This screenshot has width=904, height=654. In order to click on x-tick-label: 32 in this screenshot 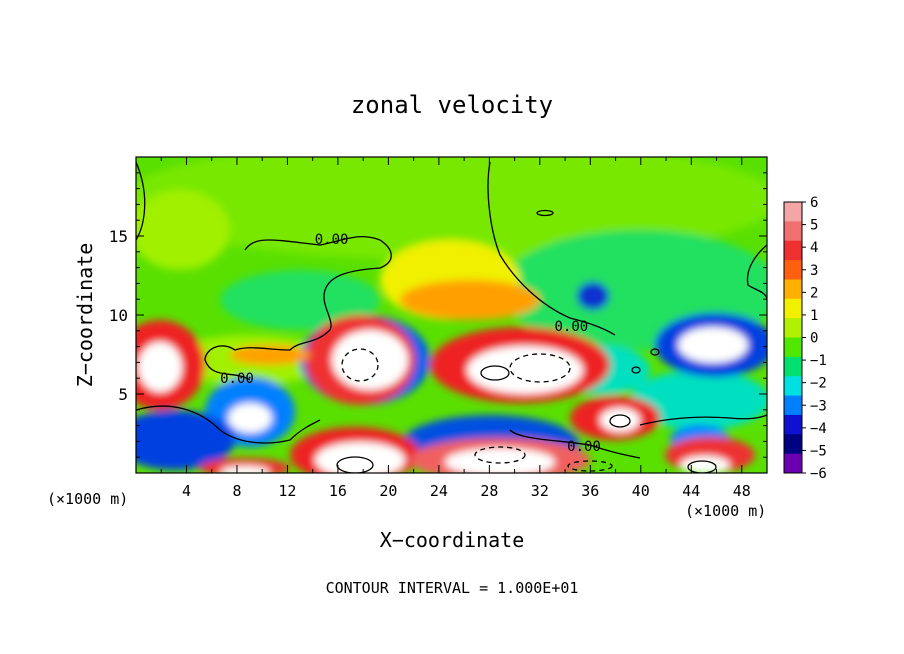, I will do `click(540, 491)`.